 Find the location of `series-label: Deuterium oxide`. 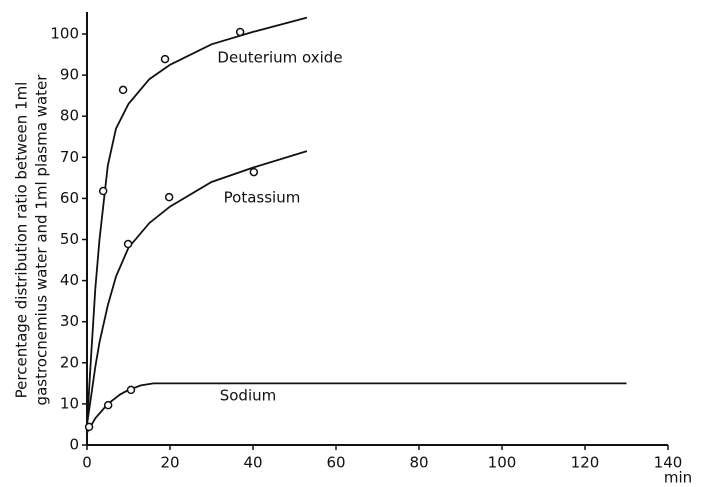

series-label: Deuterium oxide is located at coordinates (279, 58).